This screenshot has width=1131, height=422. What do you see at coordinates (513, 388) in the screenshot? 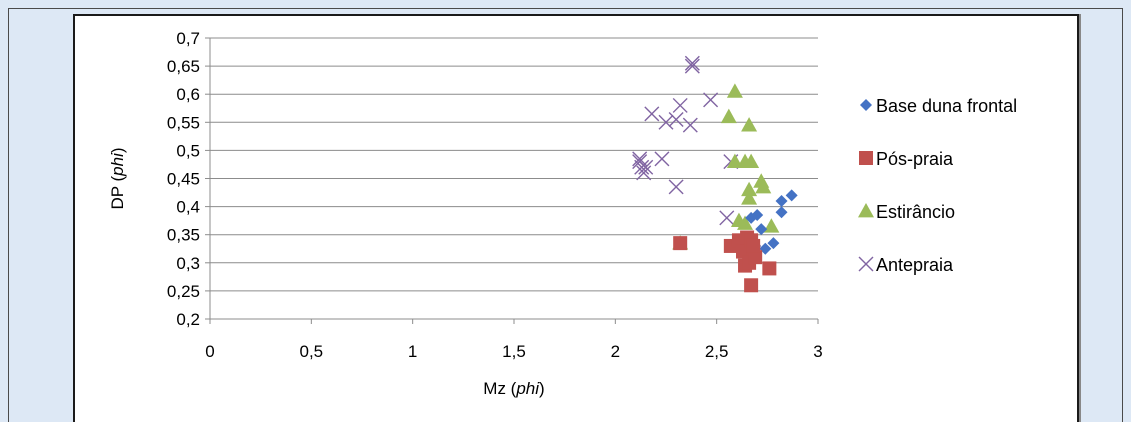
I see `x-axis-title: Mz (phi)` at bounding box center [513, 388].